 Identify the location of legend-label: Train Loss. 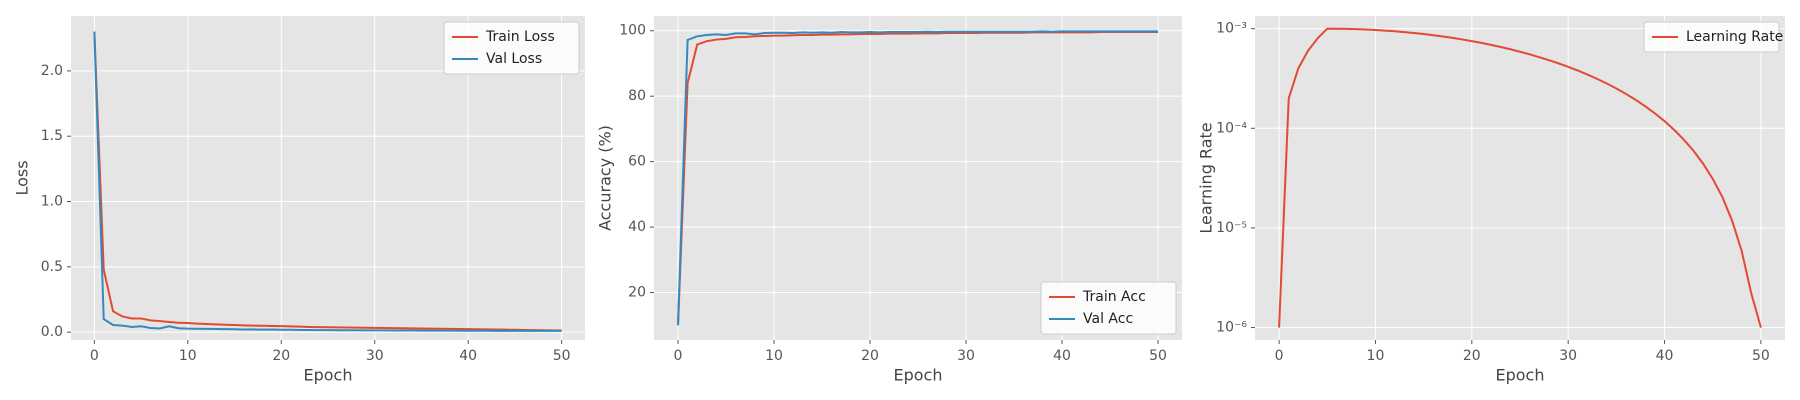
(520, 37).